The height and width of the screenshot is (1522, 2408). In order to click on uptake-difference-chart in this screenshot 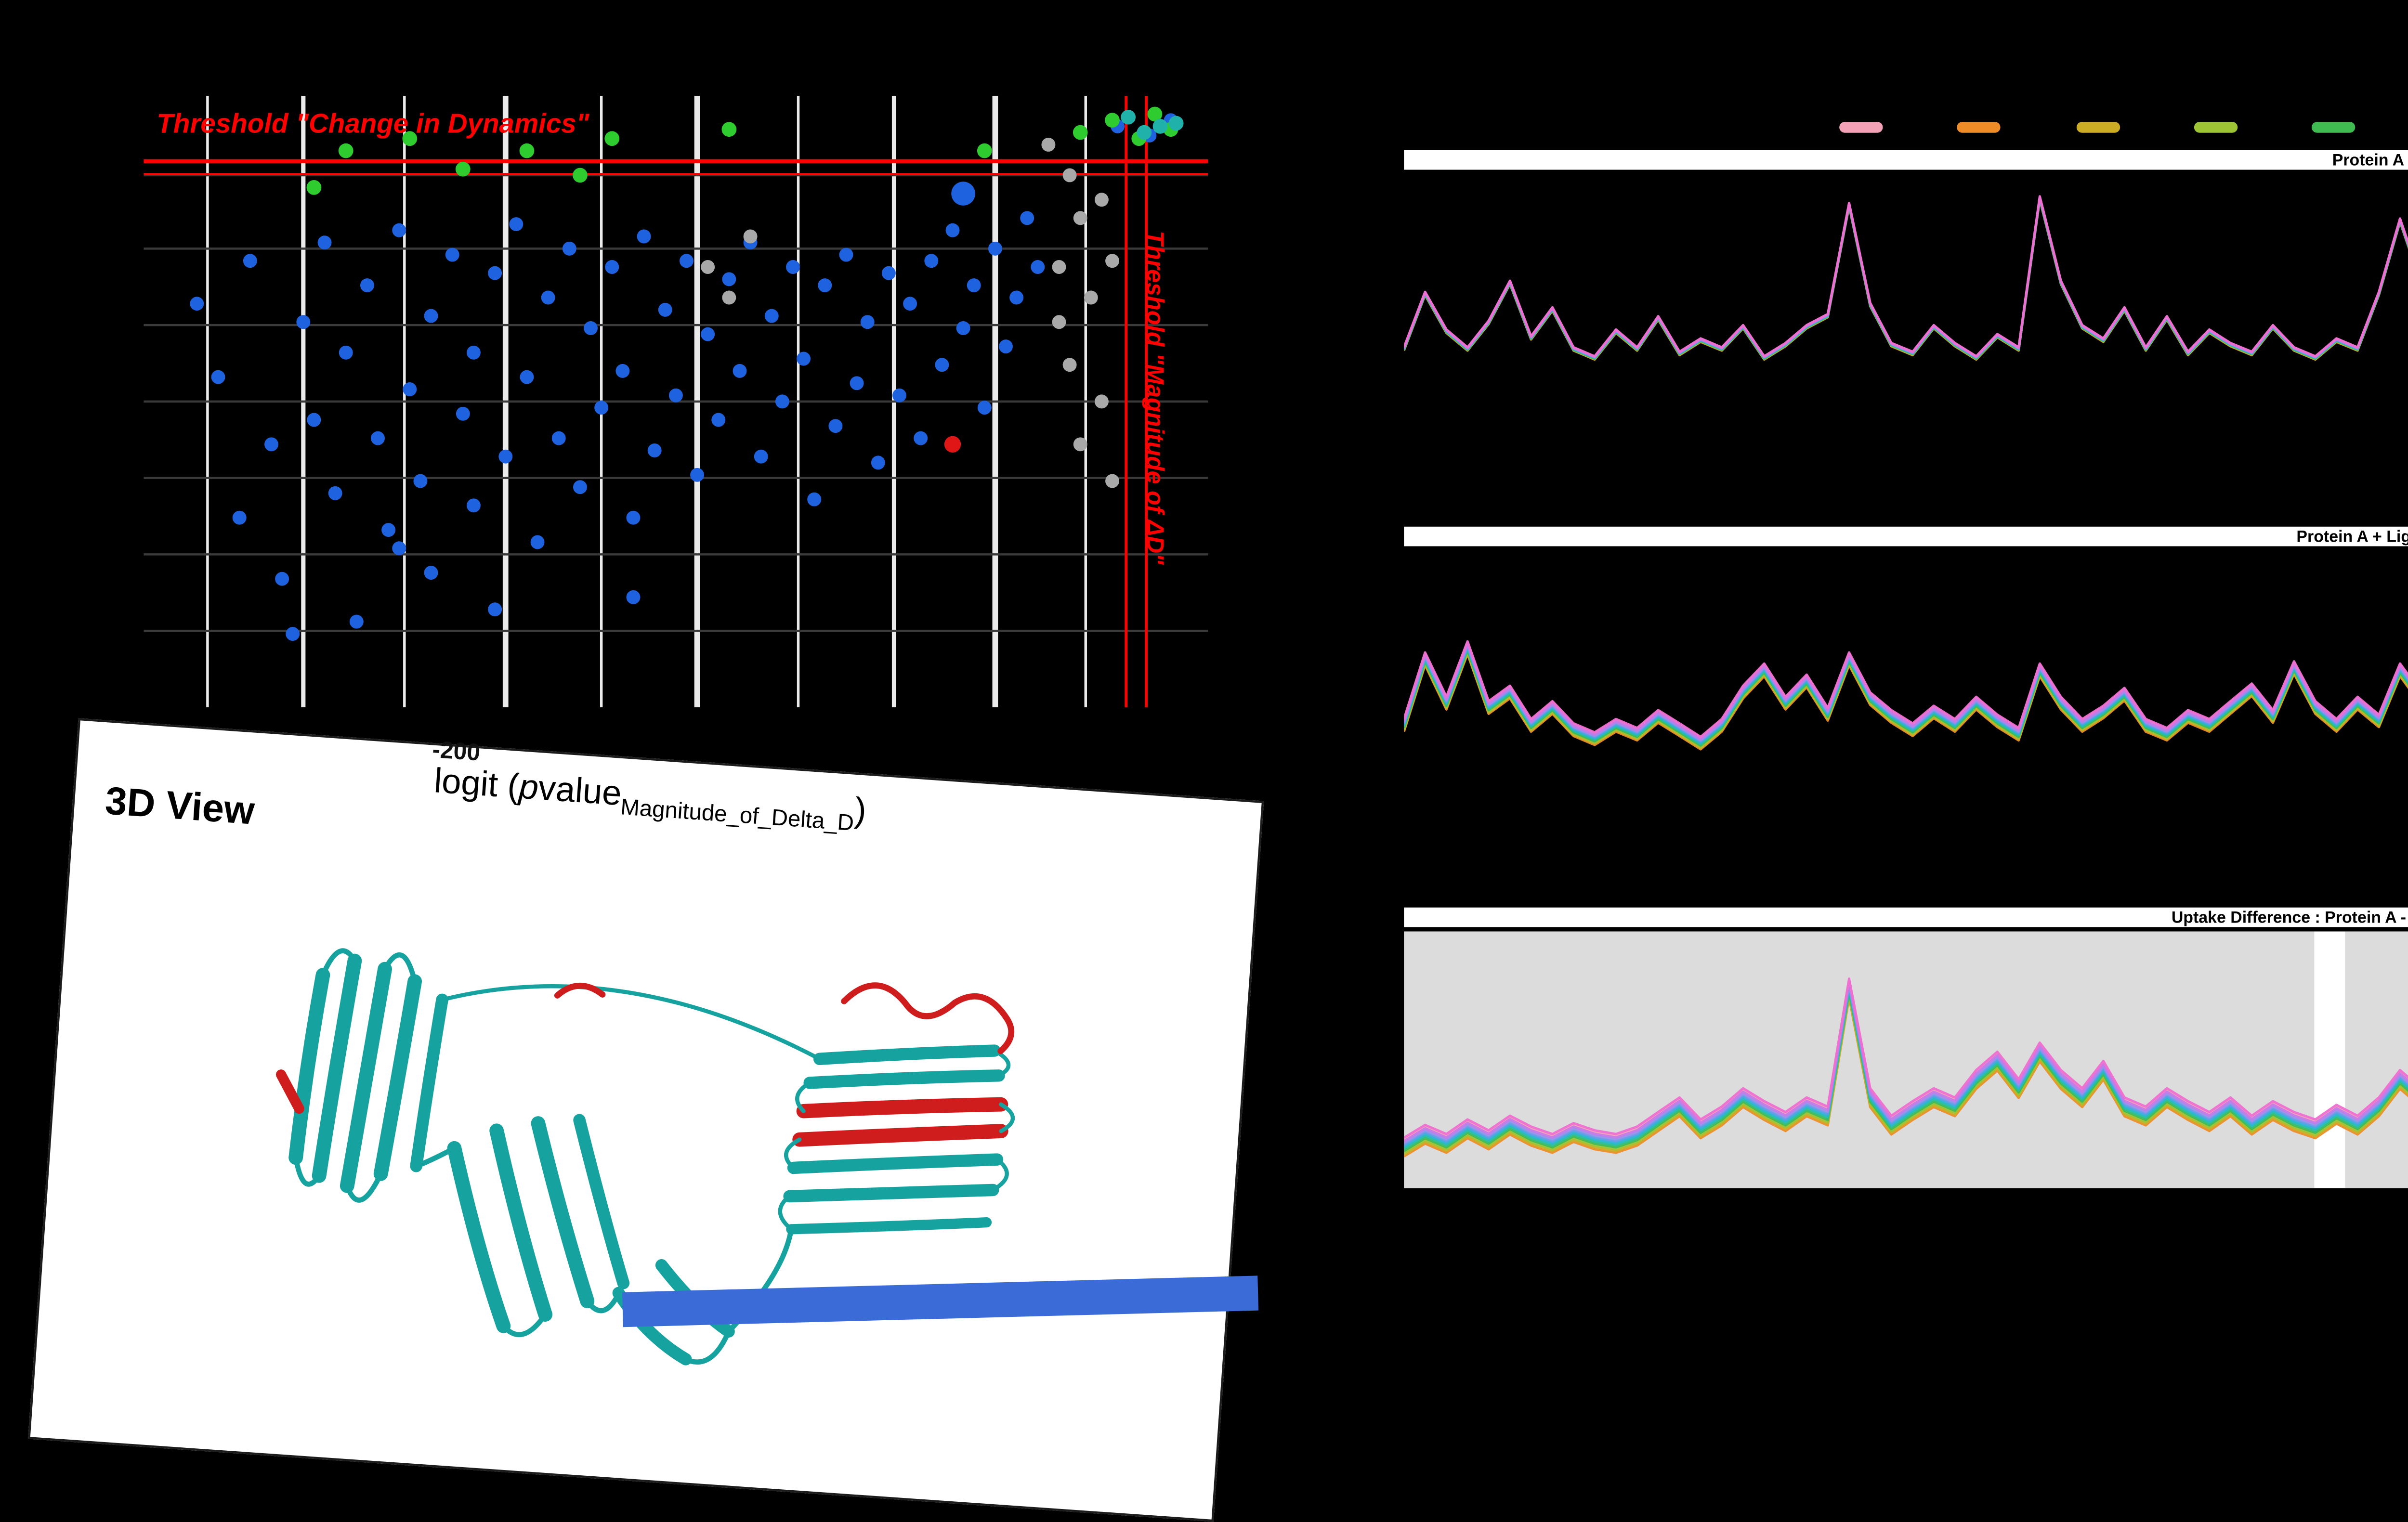, I will do `click(1906, 1059)`.